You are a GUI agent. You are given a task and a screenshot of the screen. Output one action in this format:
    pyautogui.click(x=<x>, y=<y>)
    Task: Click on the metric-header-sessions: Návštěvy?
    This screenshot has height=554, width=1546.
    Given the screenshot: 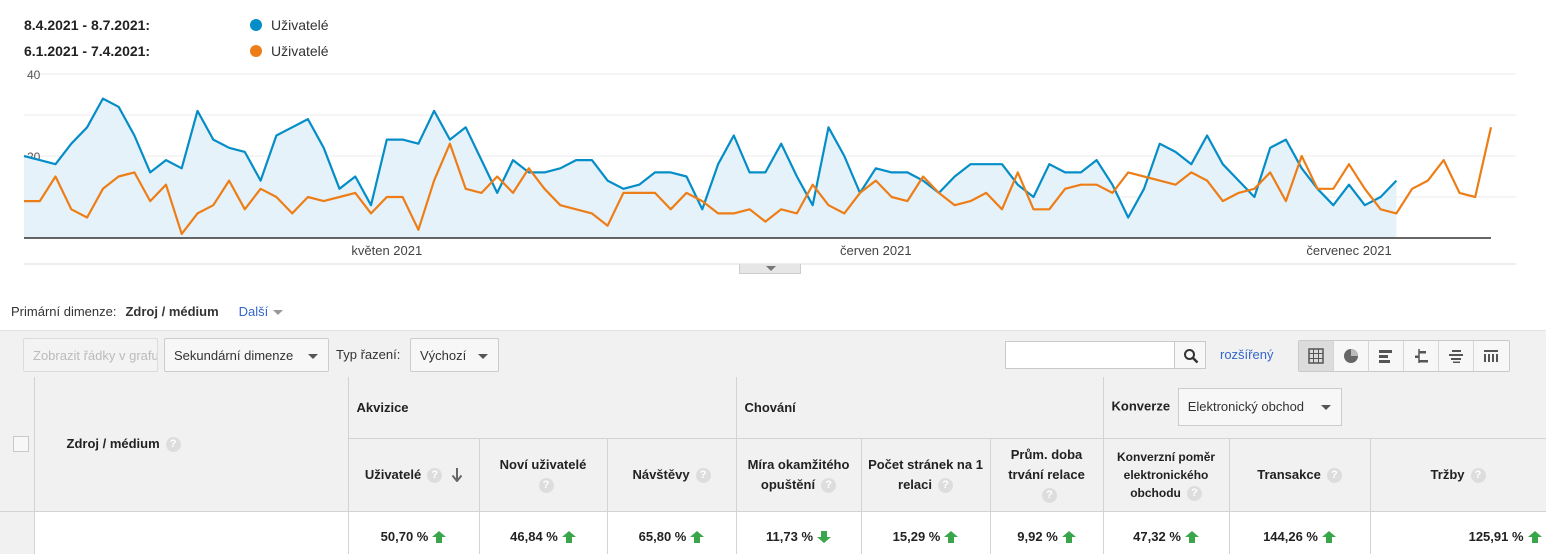 What is the action you would take?
    pyautogui.click(x=672, y=475)
    